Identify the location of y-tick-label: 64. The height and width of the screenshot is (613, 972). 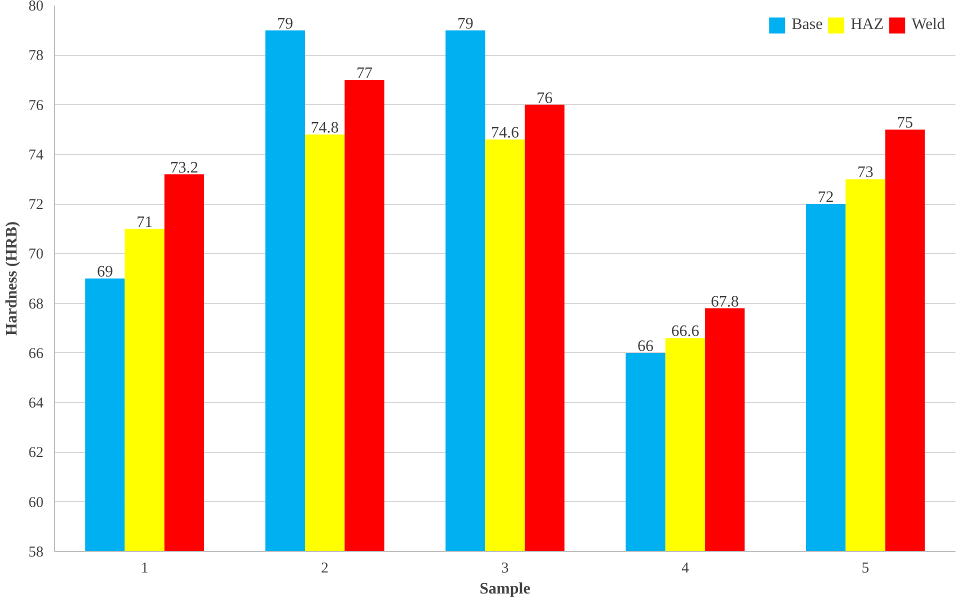
(36, 404).